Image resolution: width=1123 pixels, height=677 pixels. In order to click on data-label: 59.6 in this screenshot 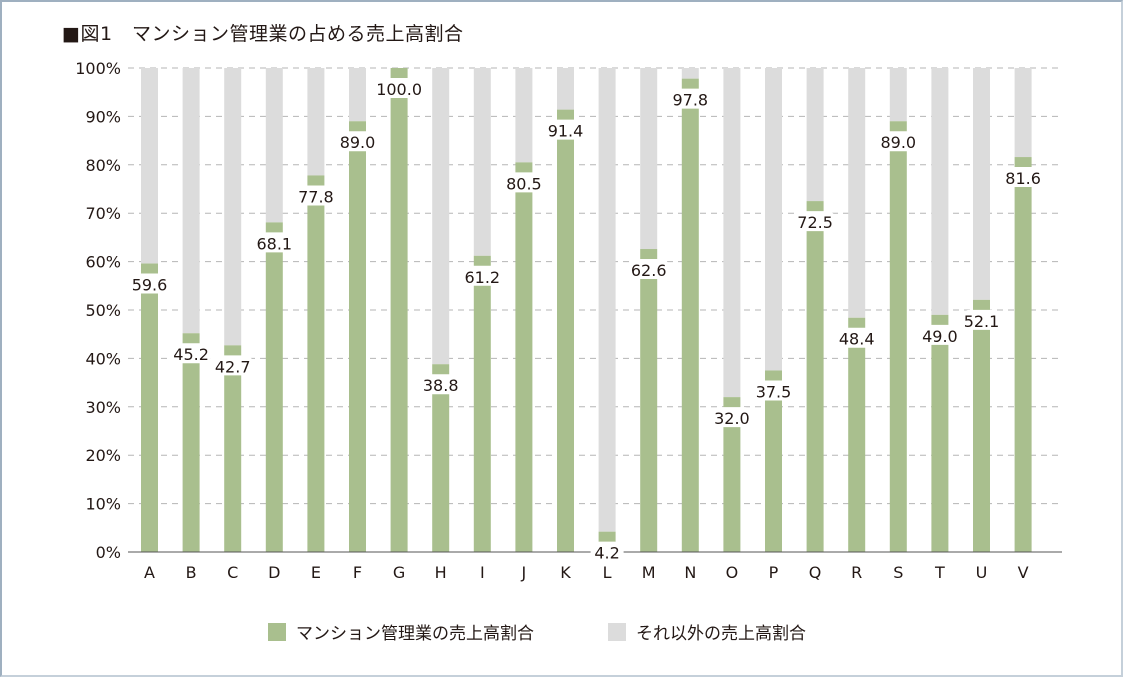, I will do `click(150, 285)`.